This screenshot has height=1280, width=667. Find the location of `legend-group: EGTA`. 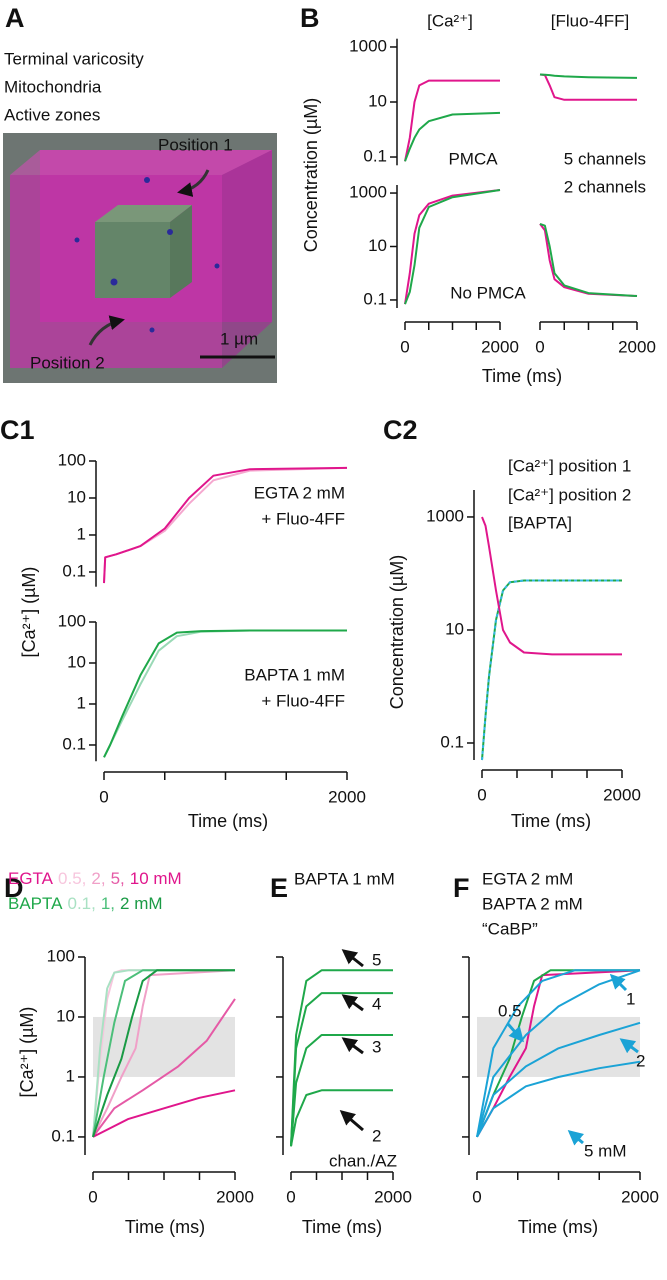

legend-group: EGTA is located at coordinates (31, 878).